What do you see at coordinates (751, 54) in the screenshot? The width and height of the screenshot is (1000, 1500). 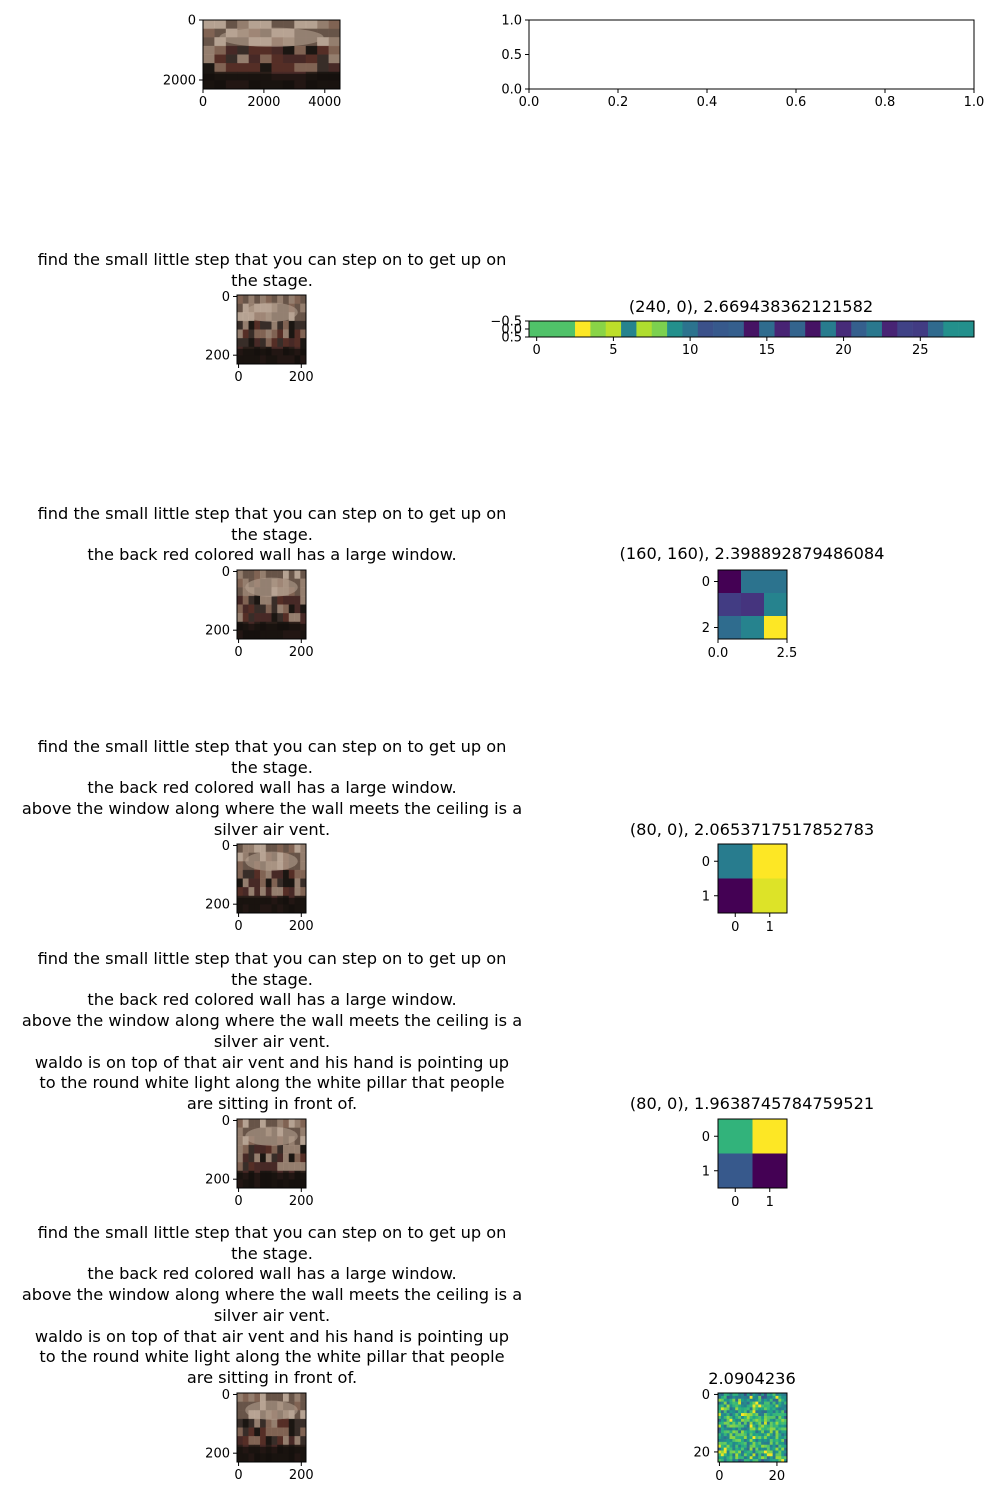 I see `row1-right-frame` at bounding box center [751, 54].